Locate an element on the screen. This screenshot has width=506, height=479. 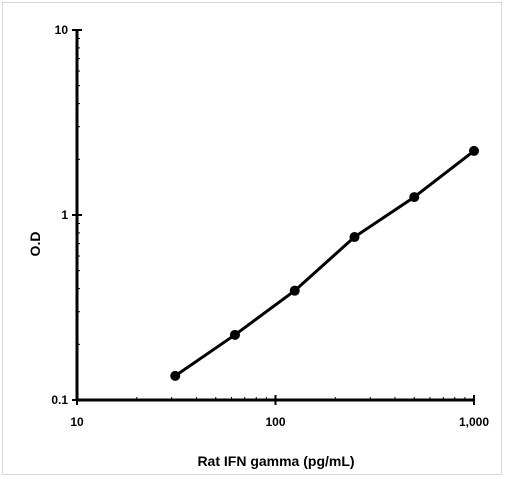
y-tick-label: 1 is located at coordinates (64, 215).